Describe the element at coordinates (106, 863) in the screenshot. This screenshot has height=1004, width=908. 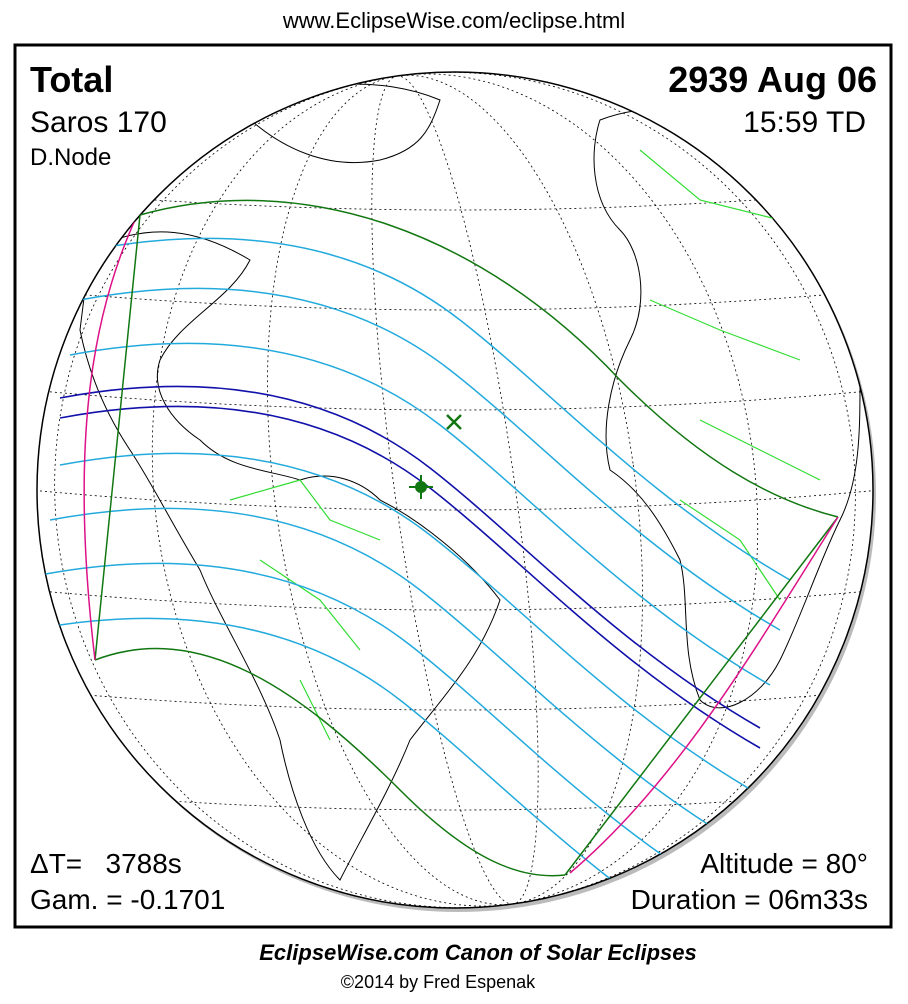
I see `delta-t: ΔT= 3788s` at that location.